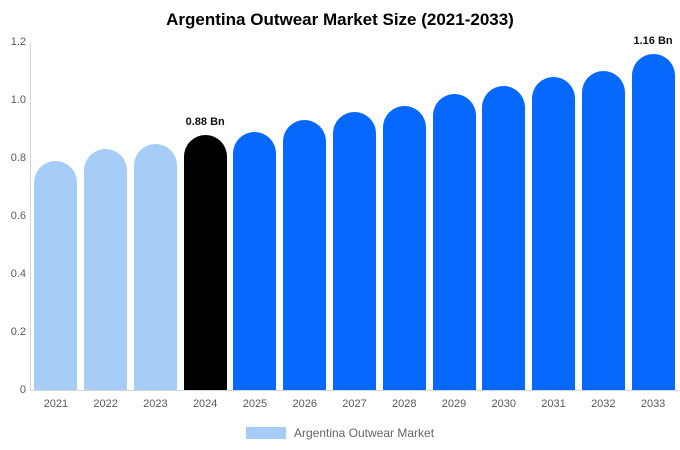 Image resolution: width=680 pixels, height=450 pixels. I want to click on y-tick-label: 0.6, so click(18, 216).